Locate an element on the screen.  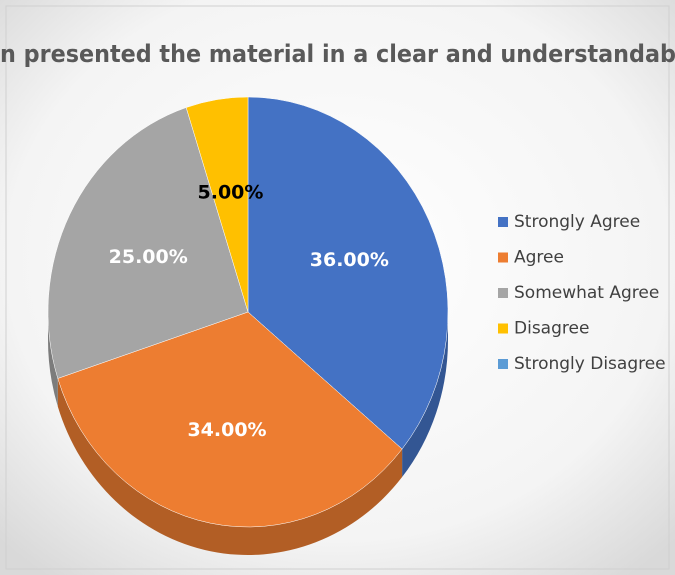
data-label: 34.00% is located at coordinates (226, 430).